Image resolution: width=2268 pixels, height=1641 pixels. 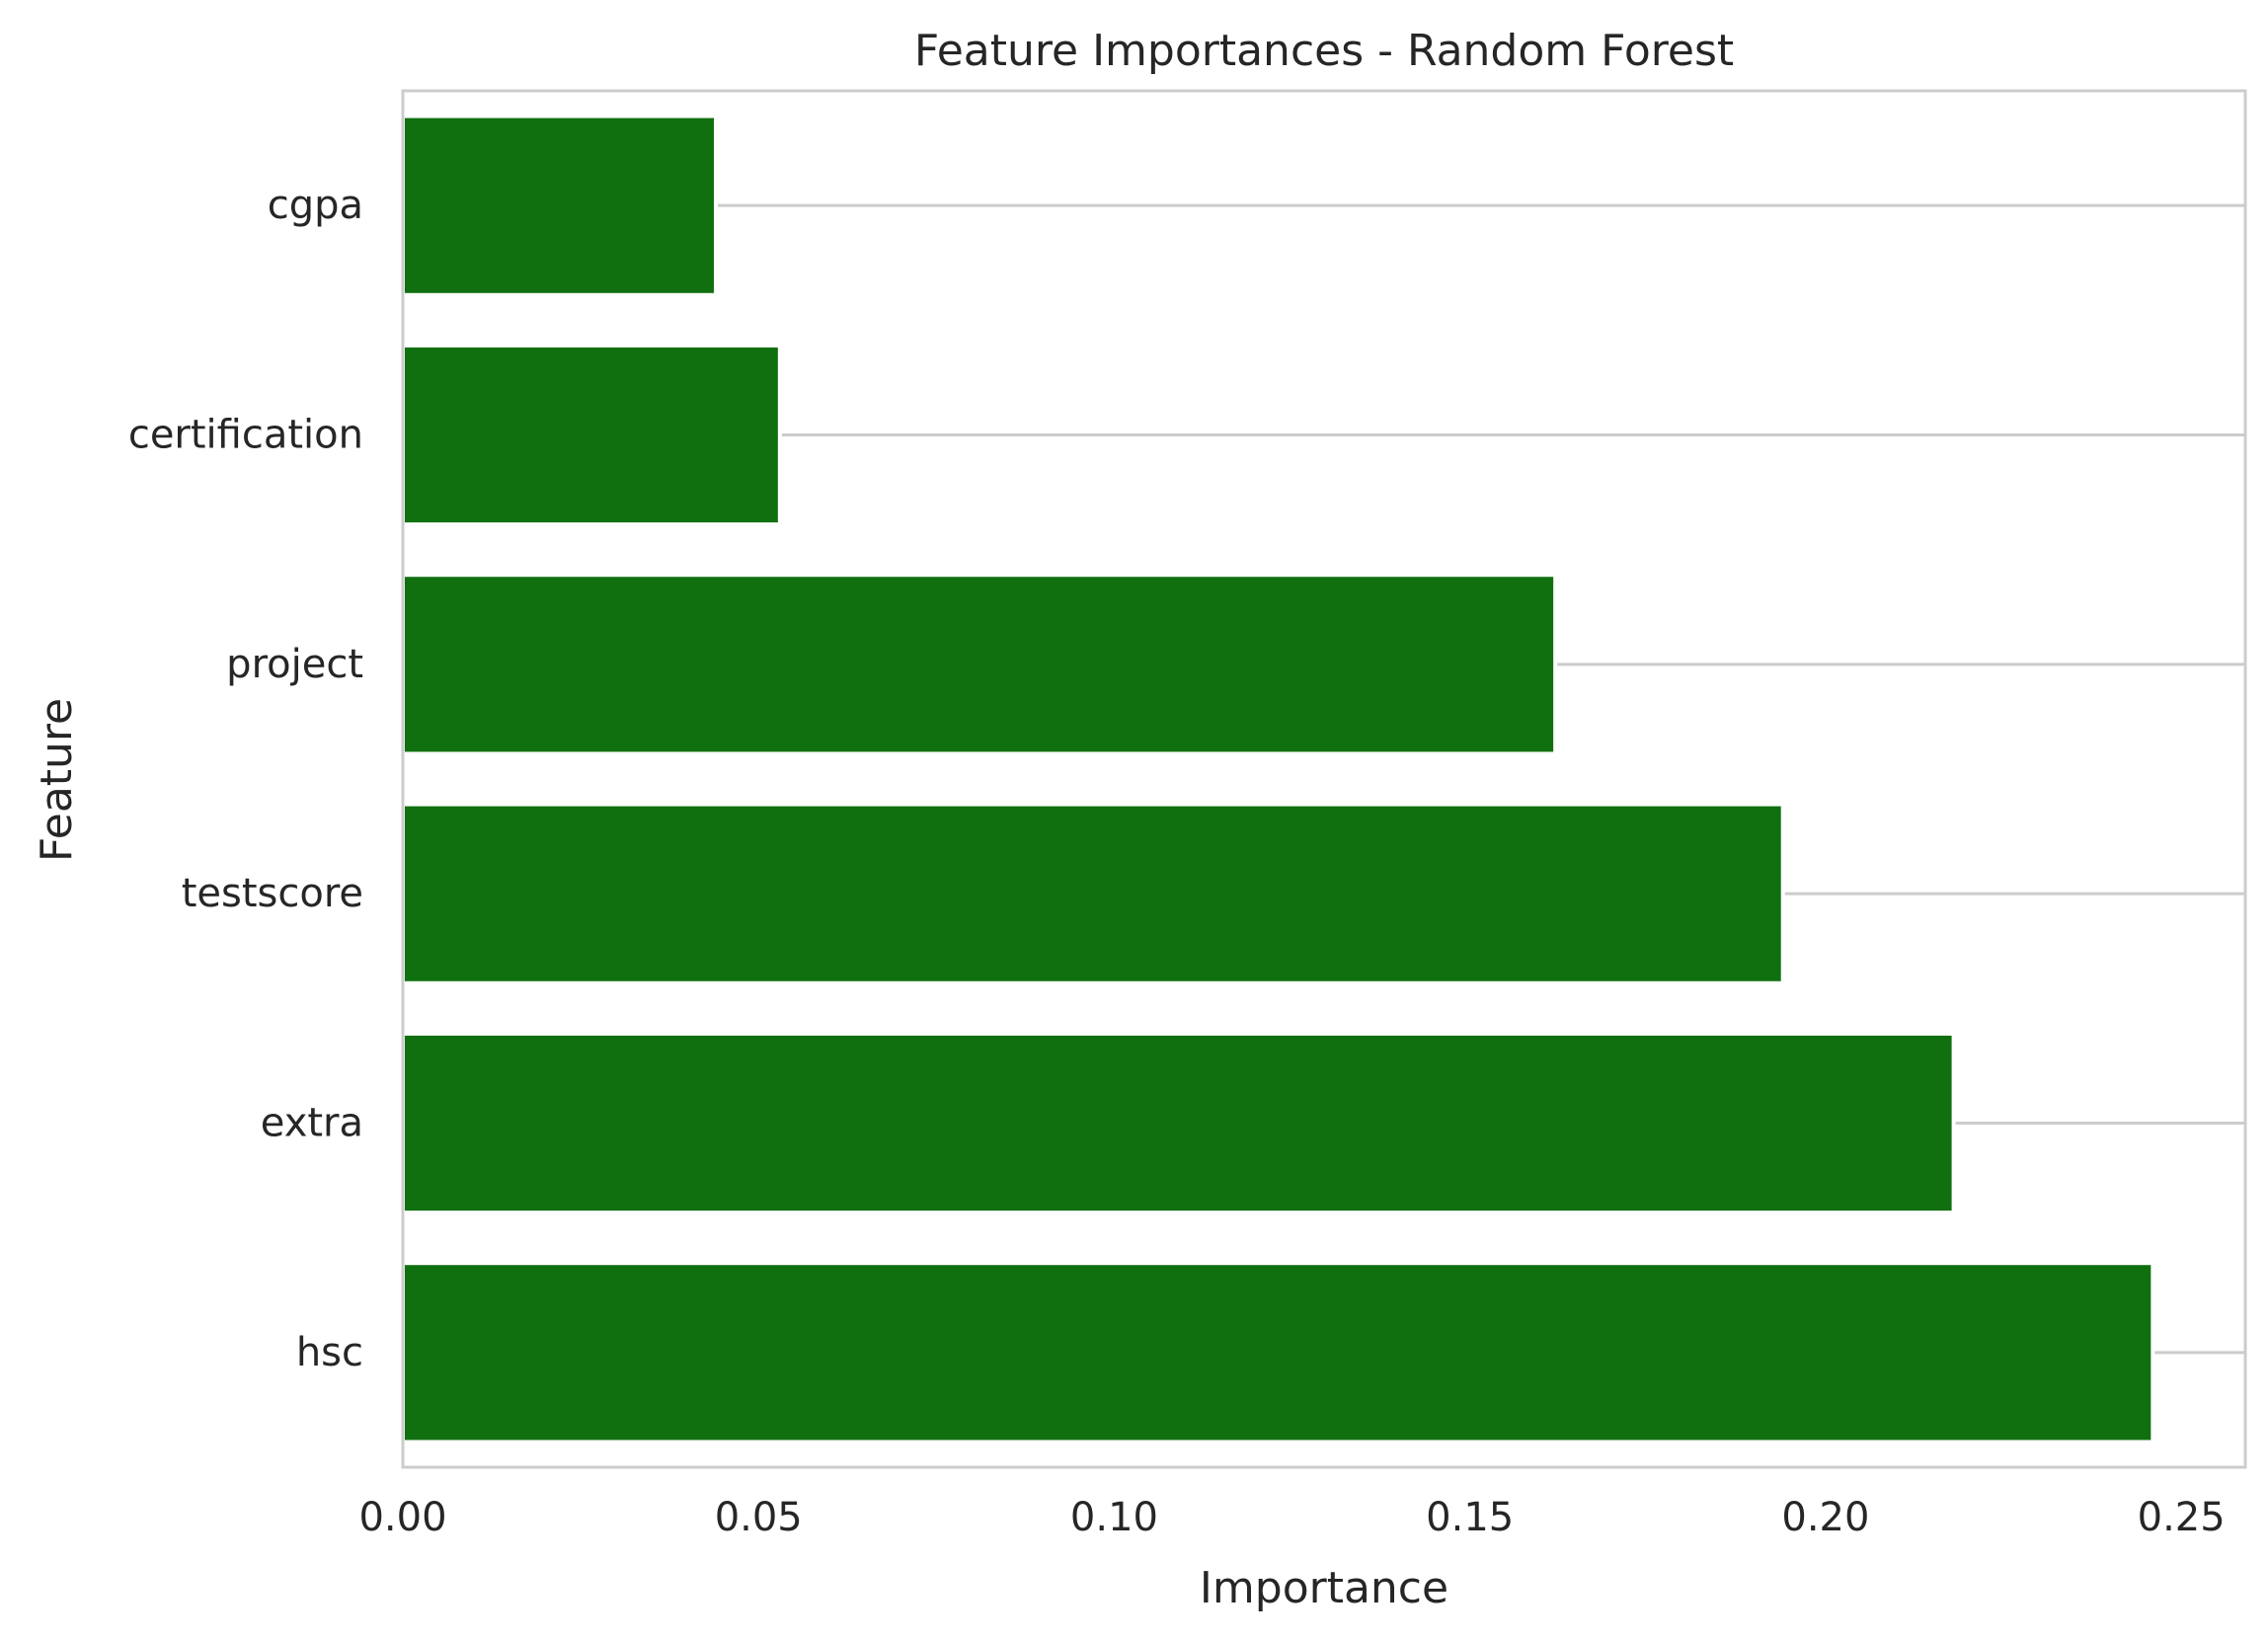 What do you see at coordinates (1178, 1123) in the screenshot?
I see `bar-extra` at bounding box center [1178, 1123].